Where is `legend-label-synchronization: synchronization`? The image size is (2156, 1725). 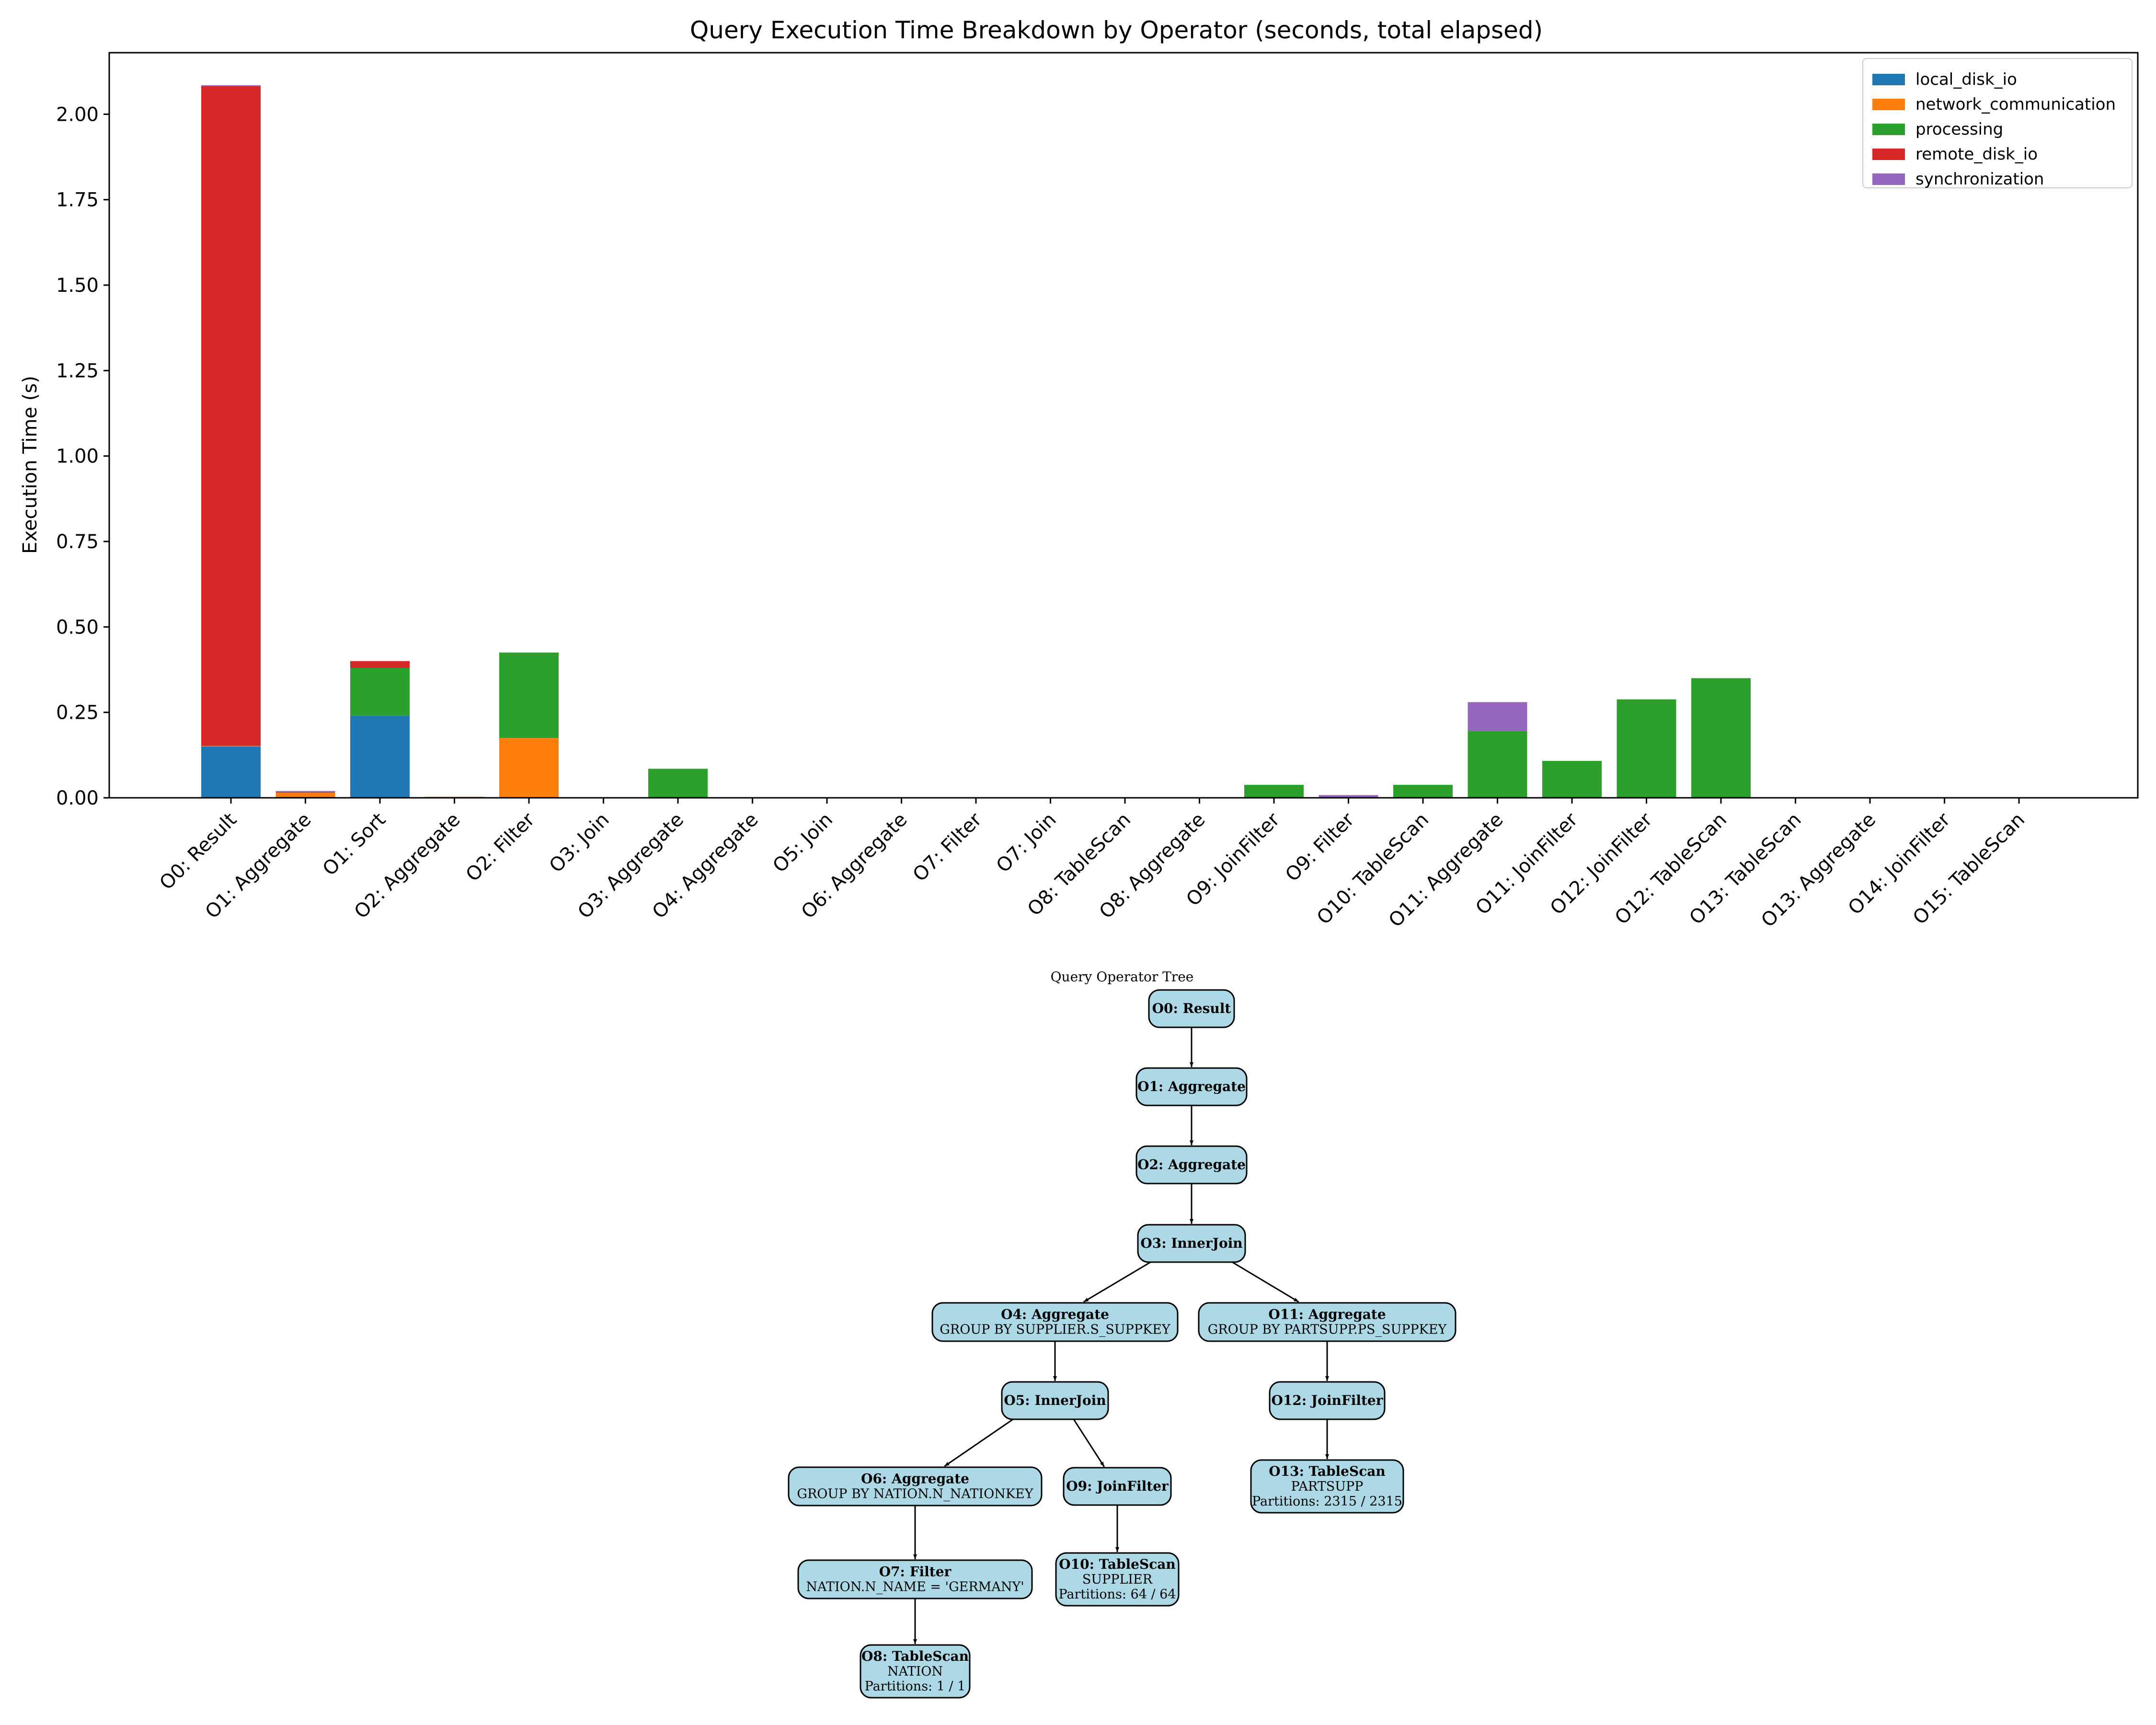 legend-label-synchronization: synchronization is located at coordinates (1979, 179).